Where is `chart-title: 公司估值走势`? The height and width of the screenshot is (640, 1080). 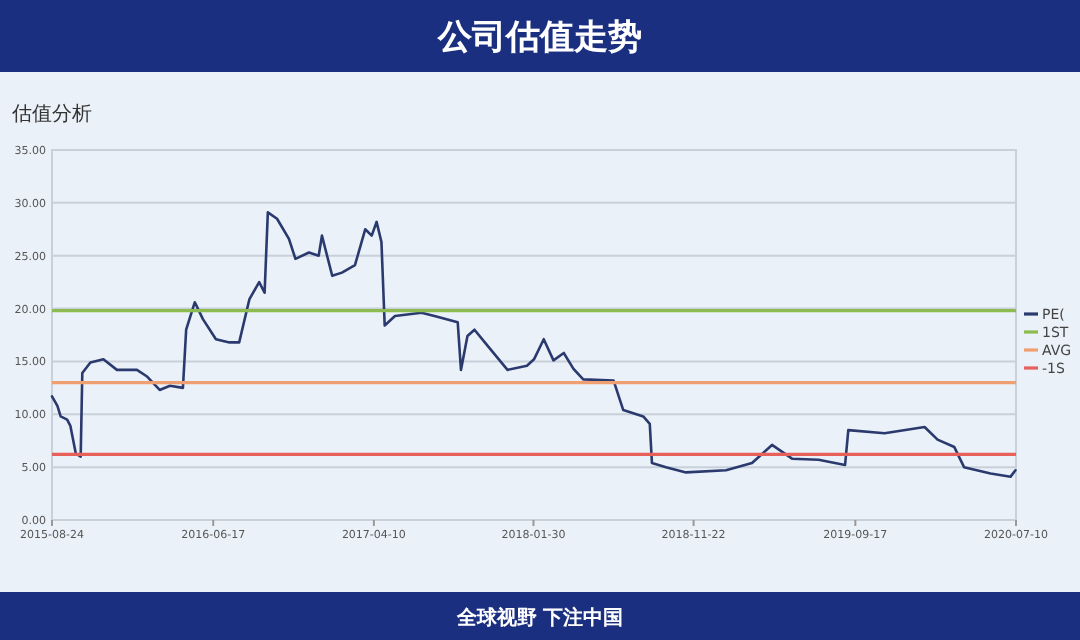
chart-title: 公司估值走势 is located at coordinates (539, 38).